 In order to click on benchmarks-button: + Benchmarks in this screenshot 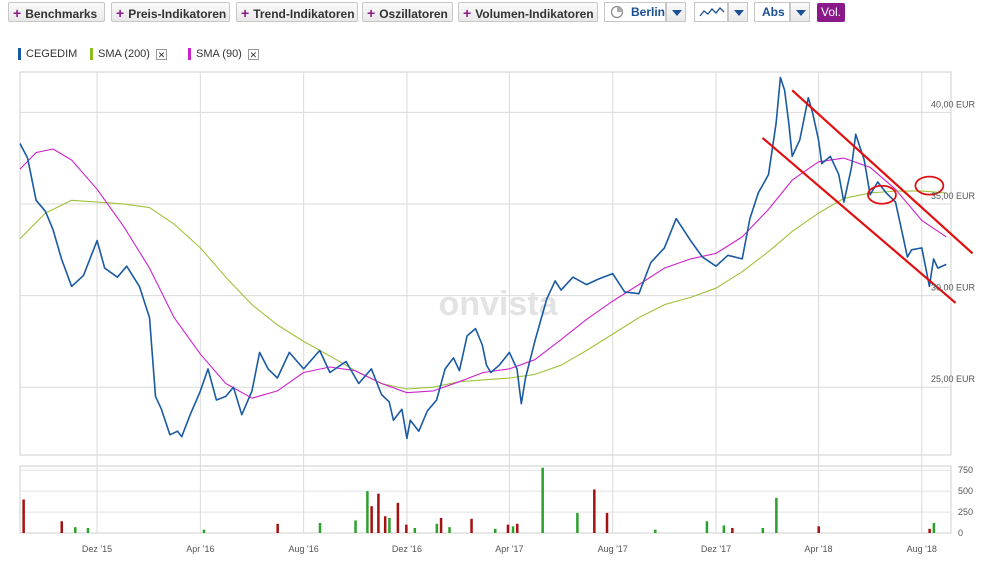, I will do `click(56, 12)`.